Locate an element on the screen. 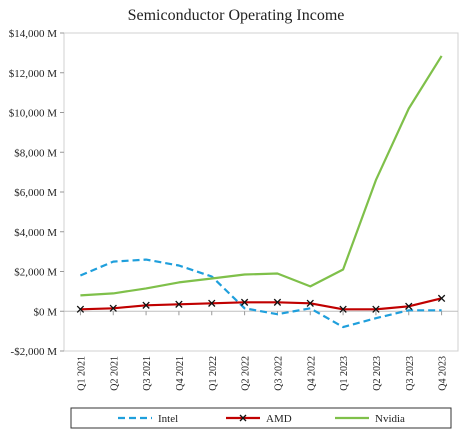 The image size is (473, 437). series-line-amd is located at coordinates (261, 304).